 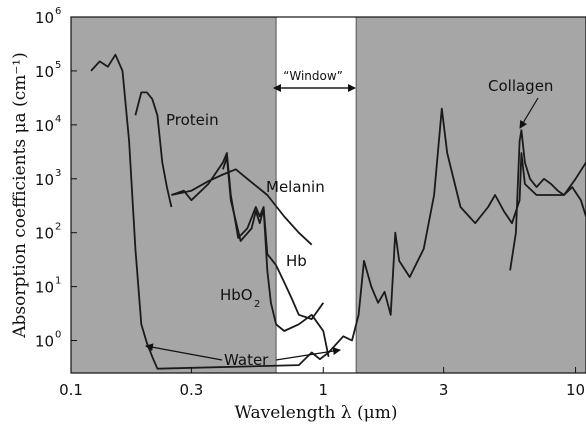 I want to click on y-tick-exponent: 0, so click(x=58, y=335).